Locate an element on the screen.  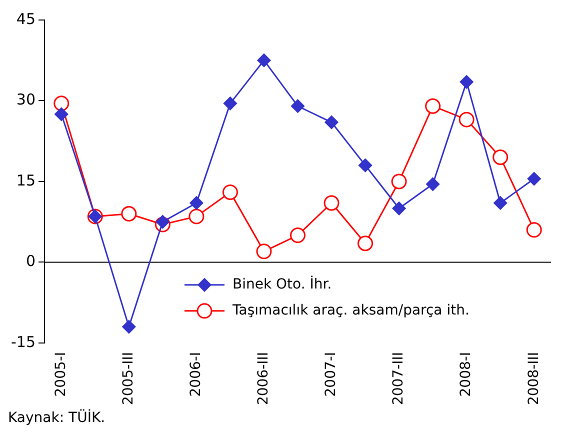
x-tick-label: 2007-III is located at coordinates (398, 379).